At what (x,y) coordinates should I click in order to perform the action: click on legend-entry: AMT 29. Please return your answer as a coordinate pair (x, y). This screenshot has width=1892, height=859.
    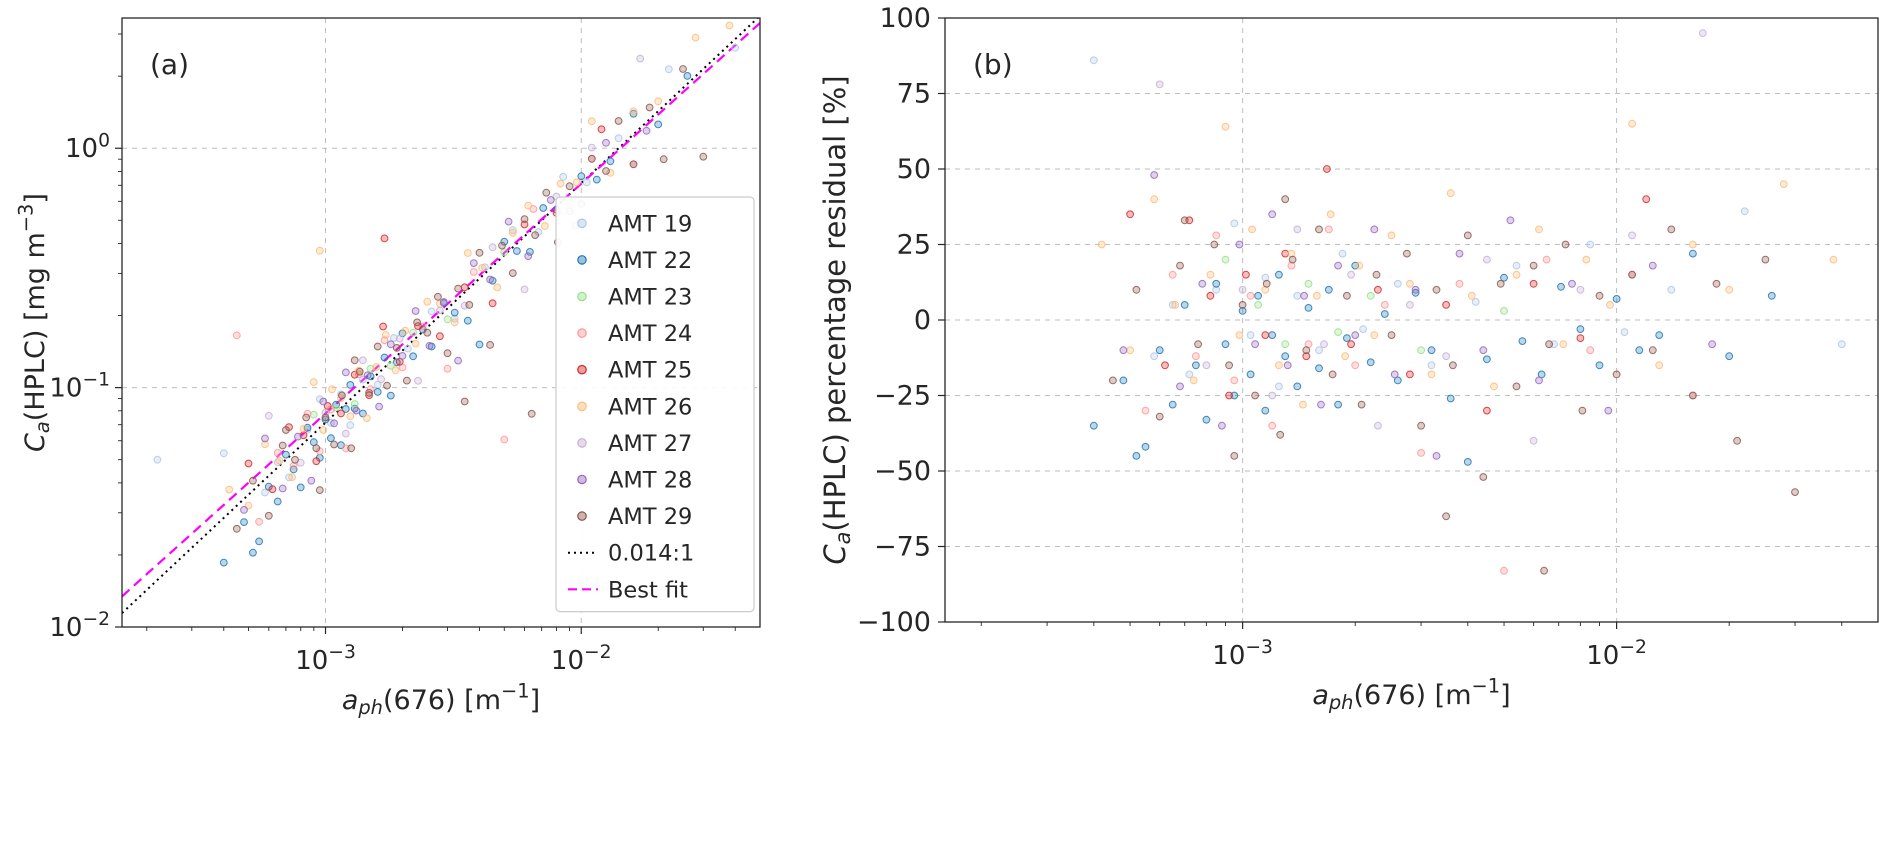
    Looking at the image, I should click on (634, 517).